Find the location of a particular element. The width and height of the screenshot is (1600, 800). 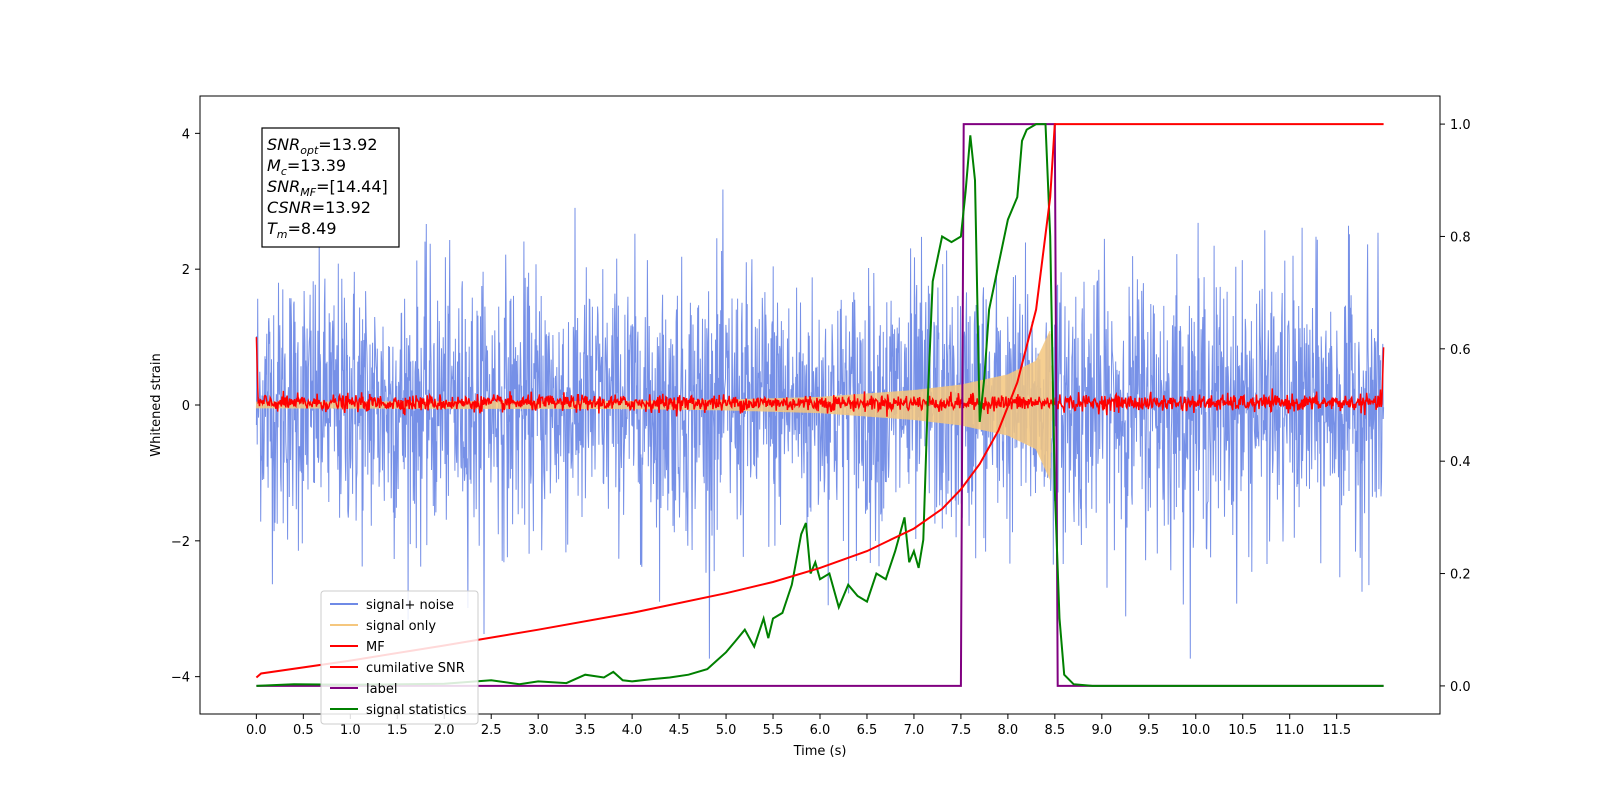

x-tick-label: 11.5 is located at coordinates (1336, 730).